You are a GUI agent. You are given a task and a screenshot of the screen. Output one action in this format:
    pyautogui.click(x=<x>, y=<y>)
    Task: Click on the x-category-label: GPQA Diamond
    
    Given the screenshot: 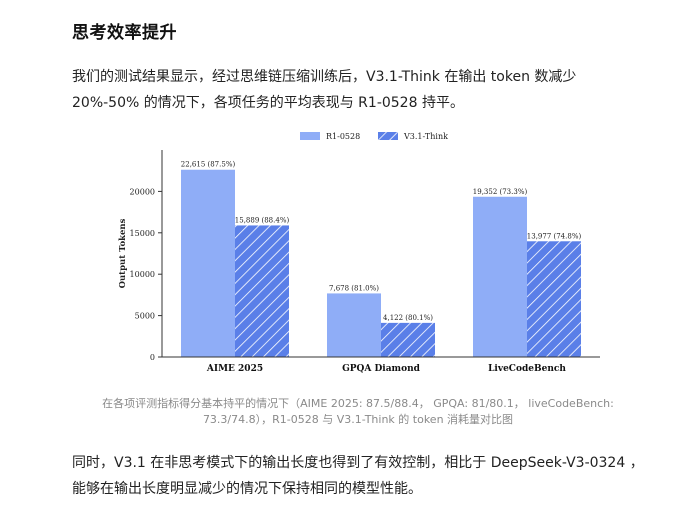 What is the action you would take?
    pyautogui.click(x=381, y=369)
    